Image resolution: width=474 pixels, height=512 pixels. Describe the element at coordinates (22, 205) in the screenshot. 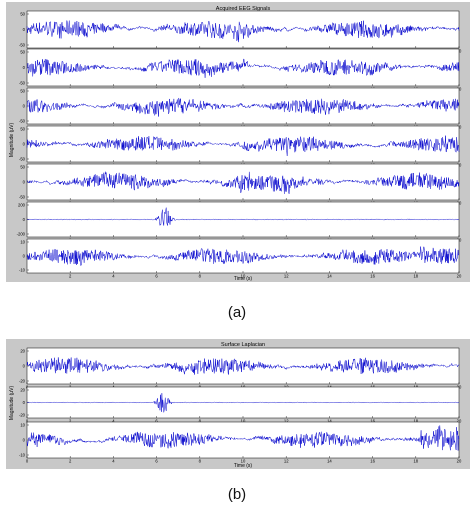

I see `y-tick-label: 200` at that location.